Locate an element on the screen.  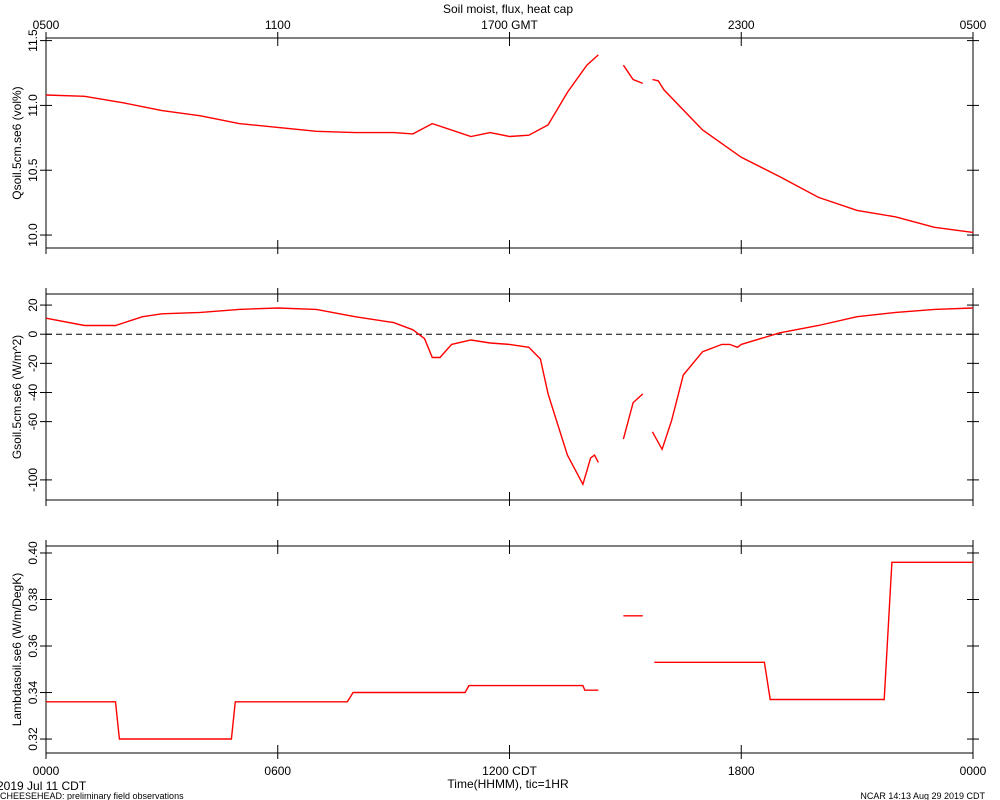
y-tick-label: 10.5 is located at coordinates (33, 170).